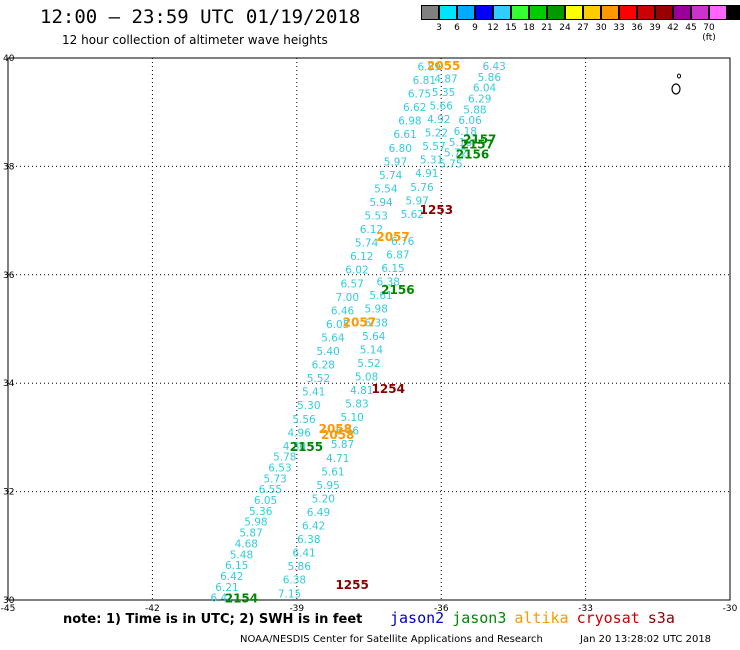  I want to click on wave-height-label: 5.94, so click(381, 203).